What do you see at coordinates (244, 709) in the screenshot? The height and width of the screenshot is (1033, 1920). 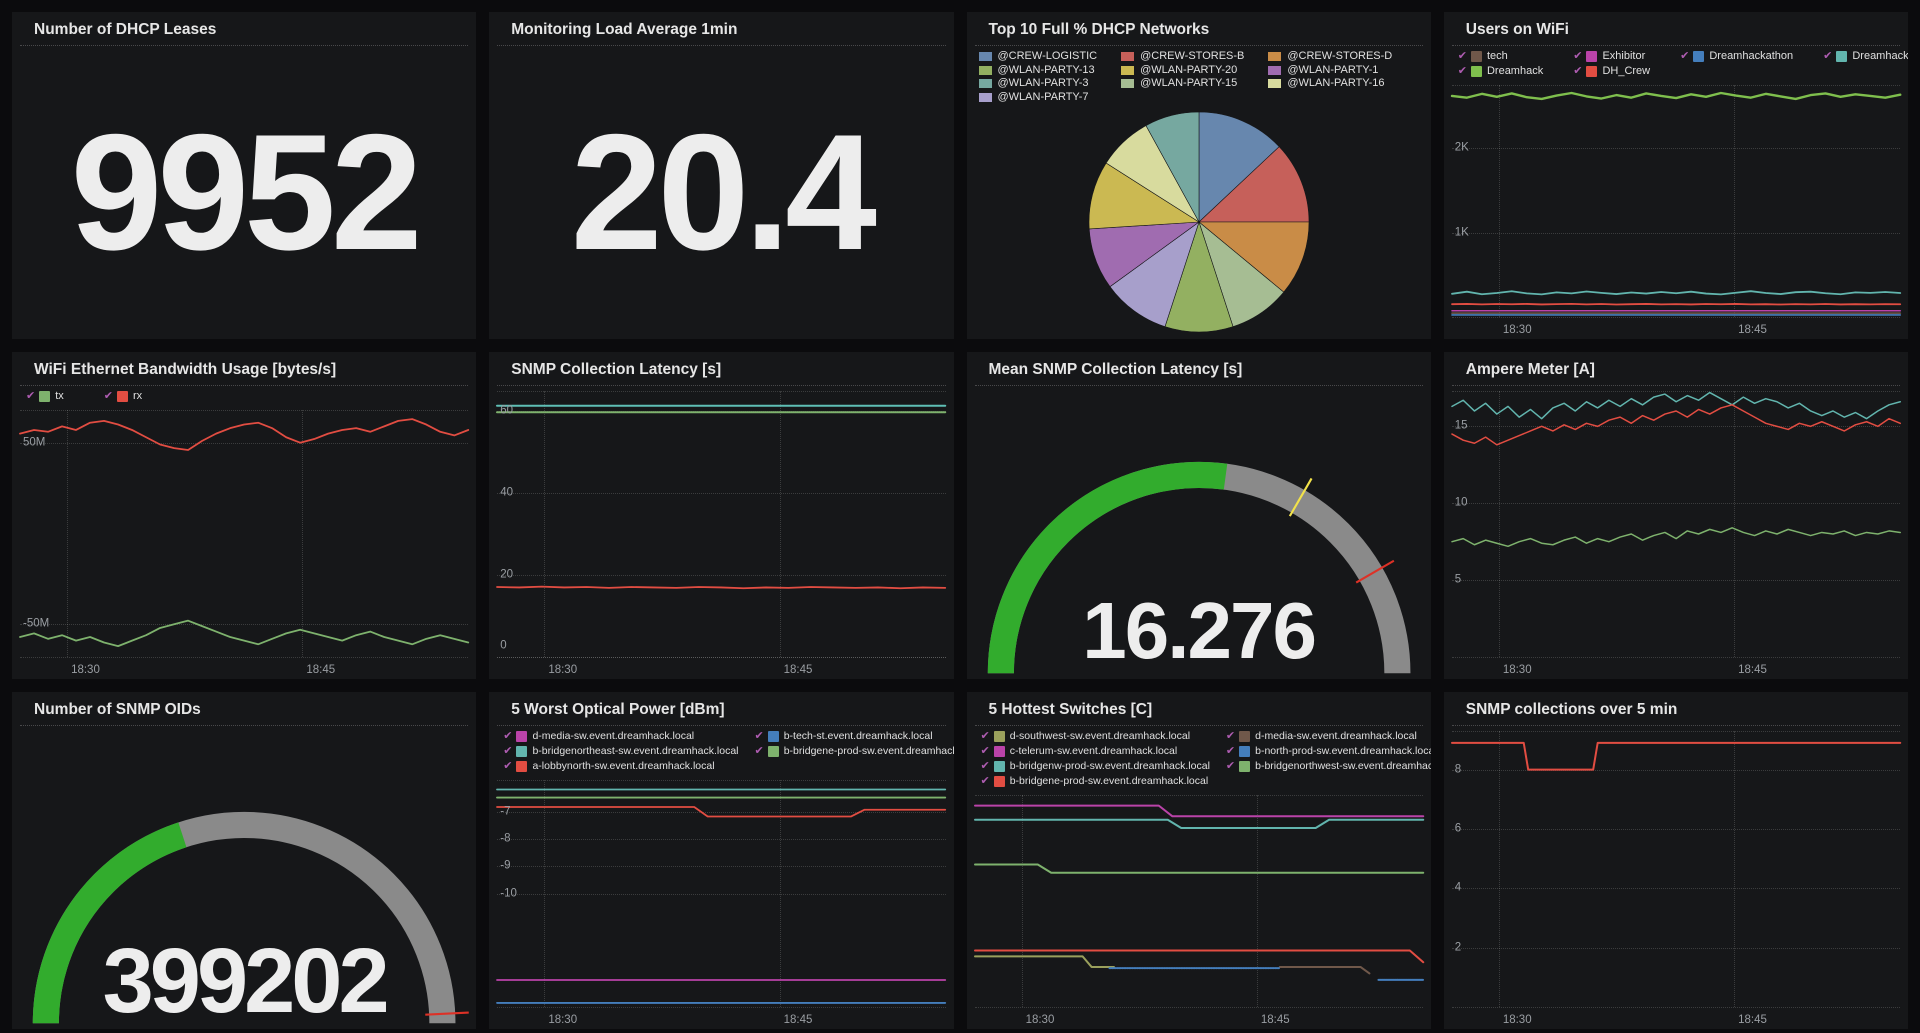 I see `panel-header: Number of SNMP OIDs` at bounding box center [244, 709].